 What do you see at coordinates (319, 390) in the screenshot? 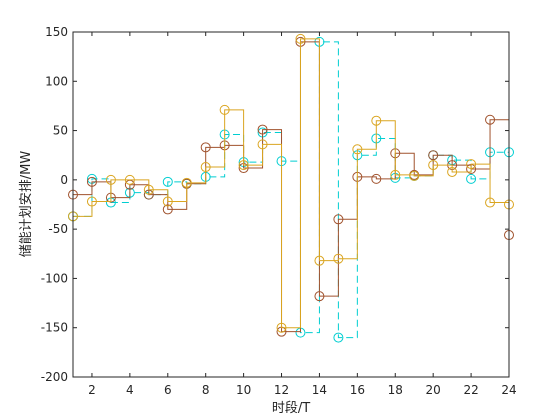
I see `x-tick-label: 14` at bounding box center [319, 390].